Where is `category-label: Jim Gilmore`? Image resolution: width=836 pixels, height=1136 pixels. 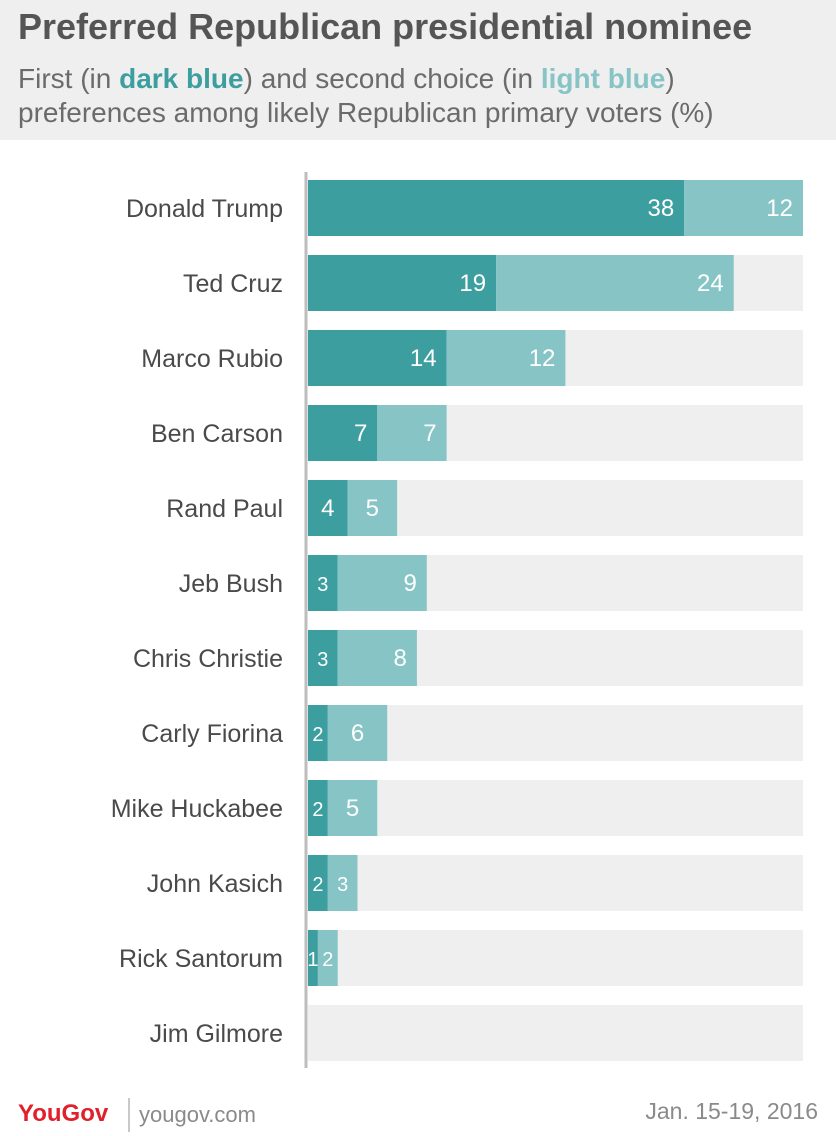 category-label: Jim Gilmore is located at coordinates (216, 1034).